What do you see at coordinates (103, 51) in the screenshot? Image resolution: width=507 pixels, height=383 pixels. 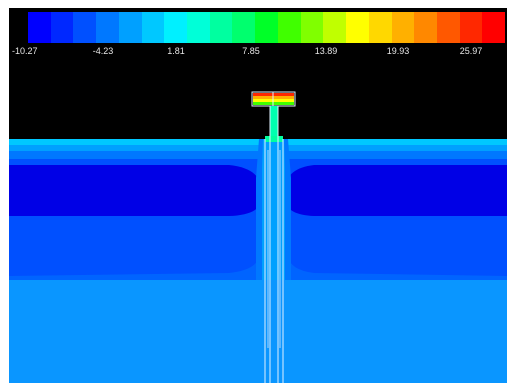 I see `colorbar-label: -4.23` at bounding box center [103, 51].